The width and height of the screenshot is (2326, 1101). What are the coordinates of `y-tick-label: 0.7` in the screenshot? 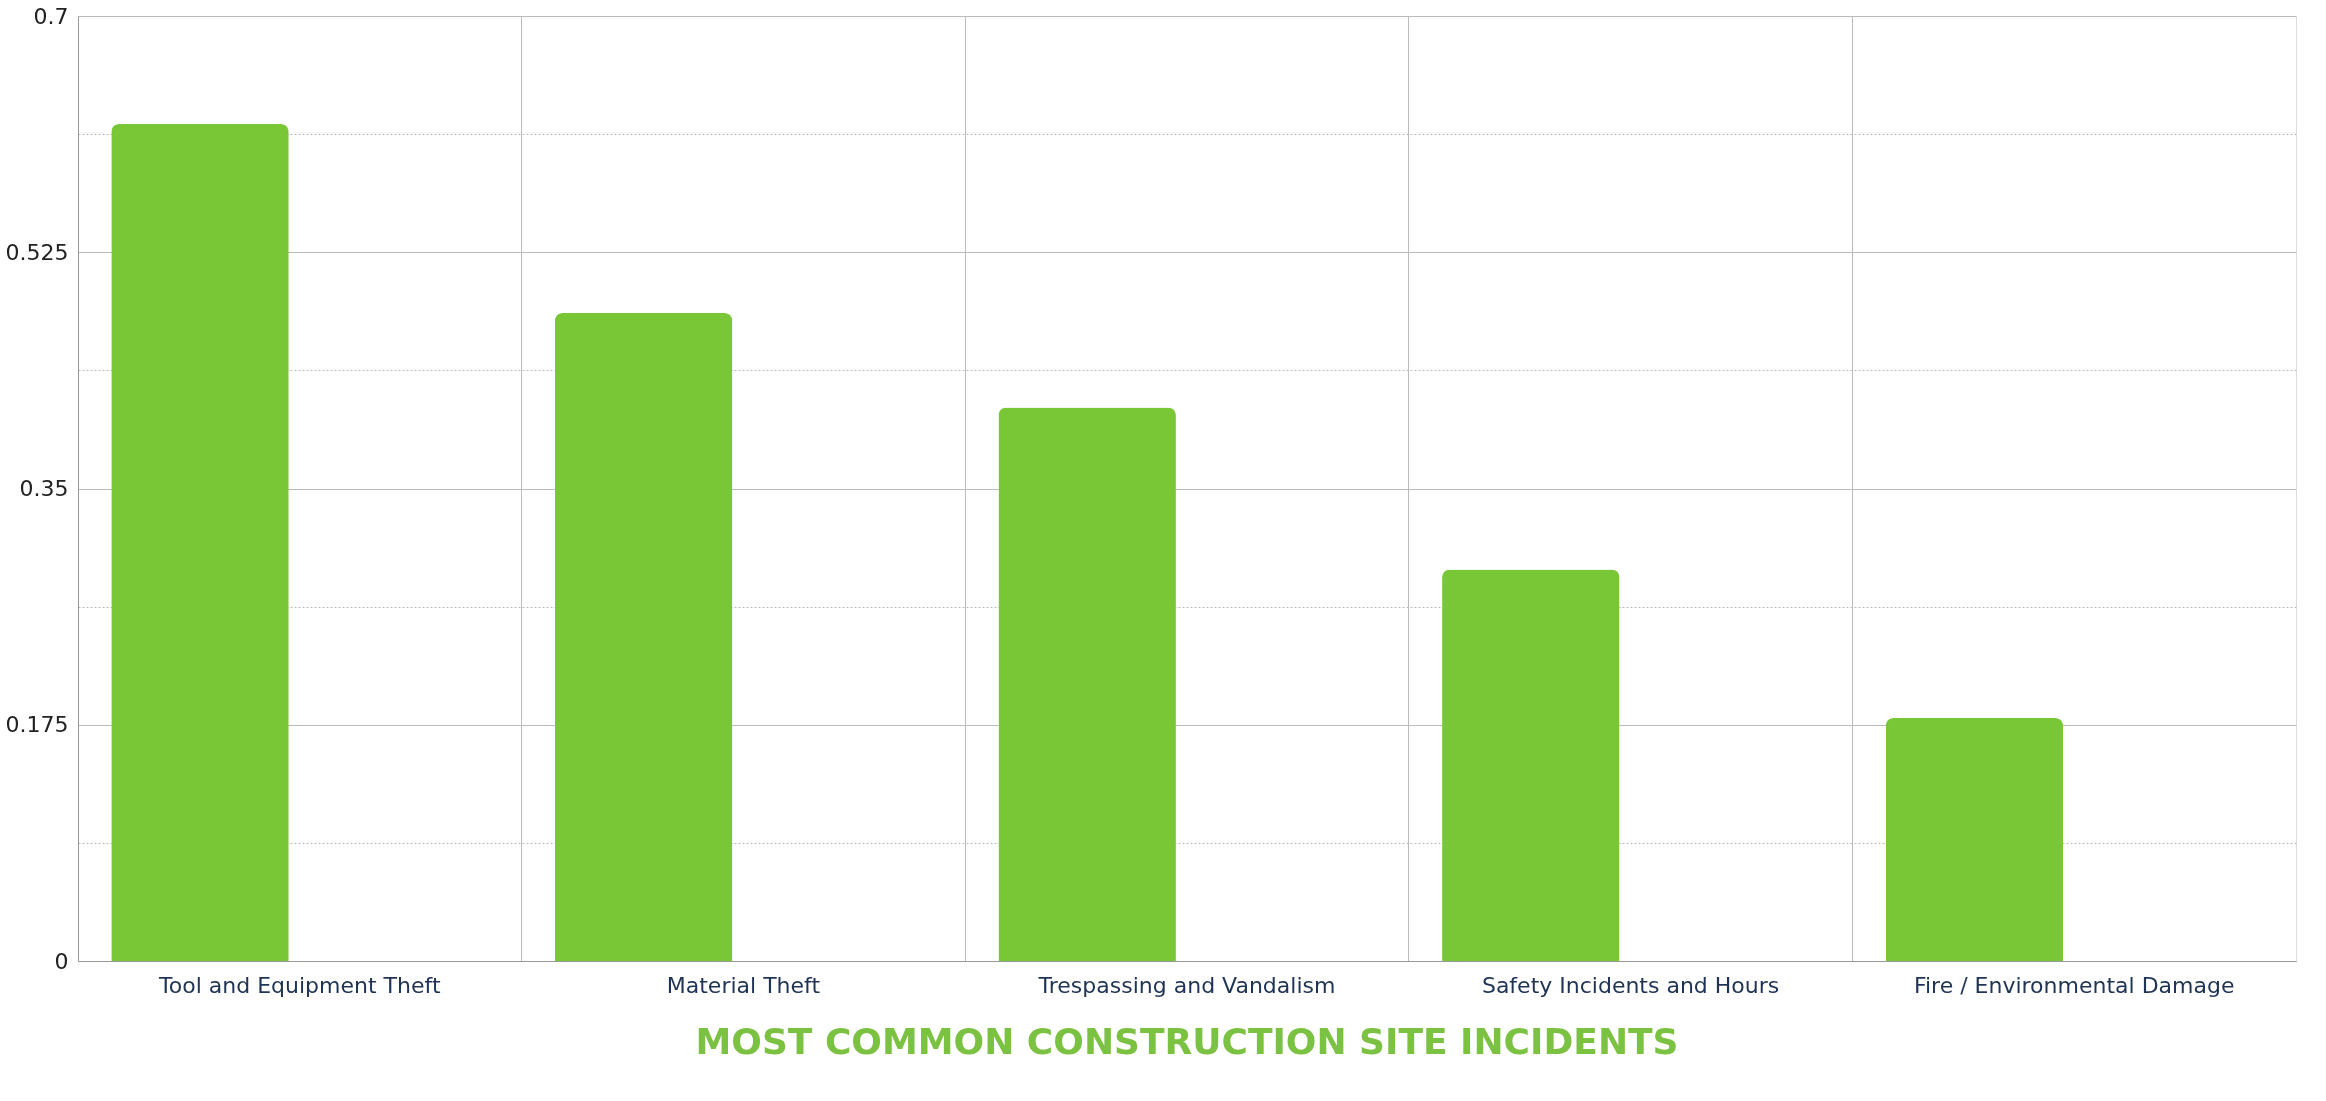 It's located at (51, 16).